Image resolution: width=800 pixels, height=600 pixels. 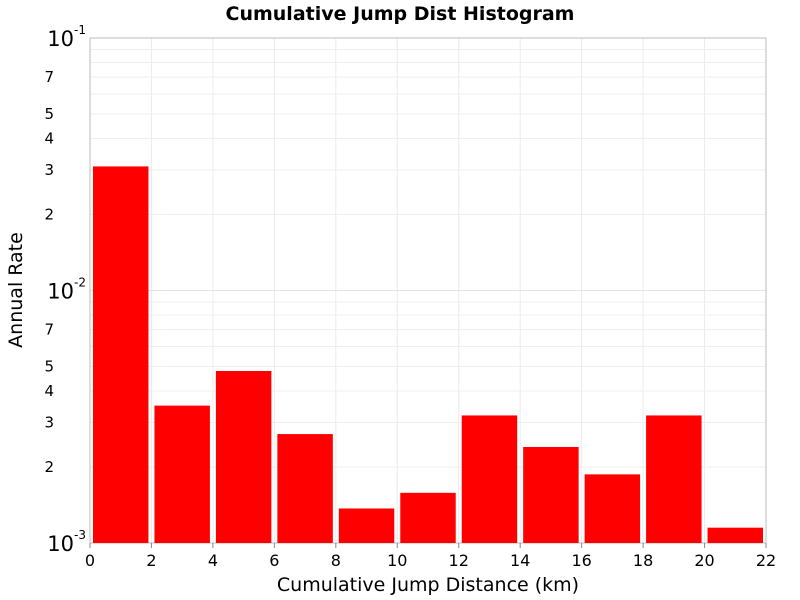 I want to click on x-tick-label: 14, so click(x=520, y=560).